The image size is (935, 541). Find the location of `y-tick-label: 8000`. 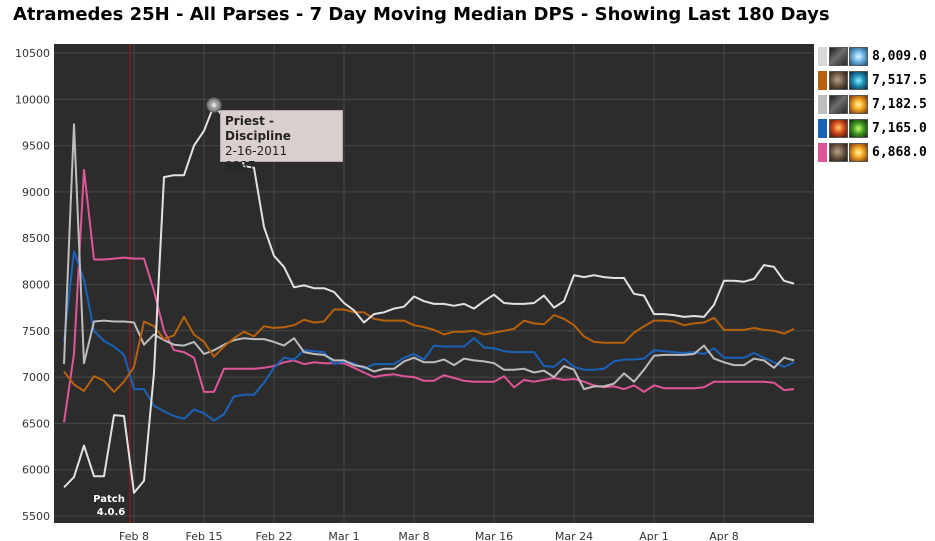

y-tick-label: 8000 is located at coordinates (36, 285).